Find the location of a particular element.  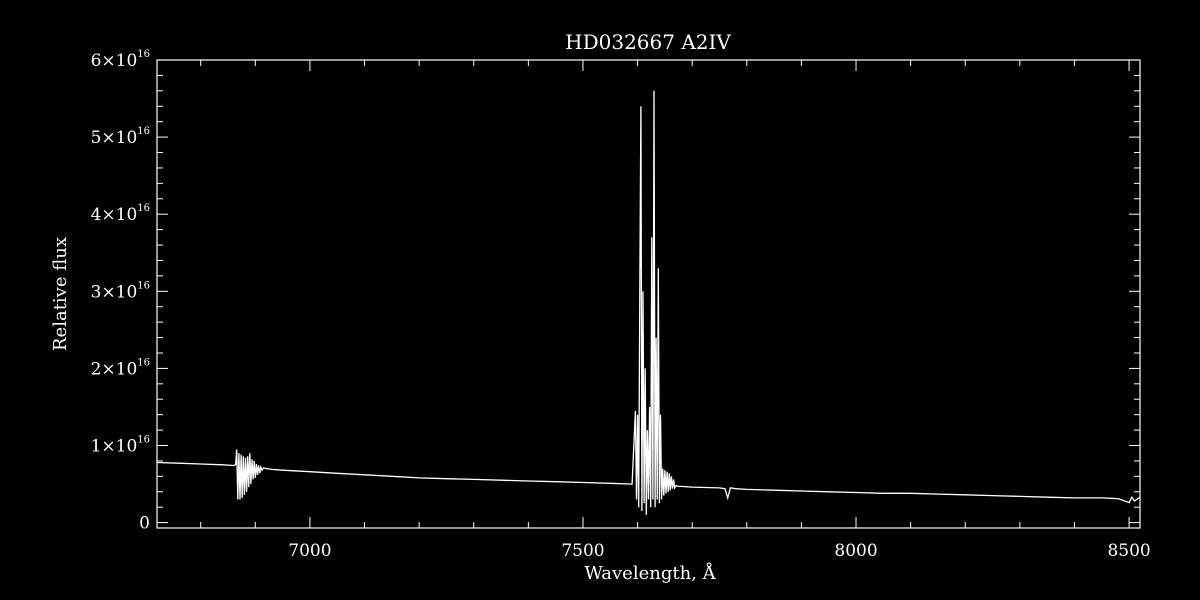

x-axis-label: Wavelength, Å is located at coordinates (650, 573).